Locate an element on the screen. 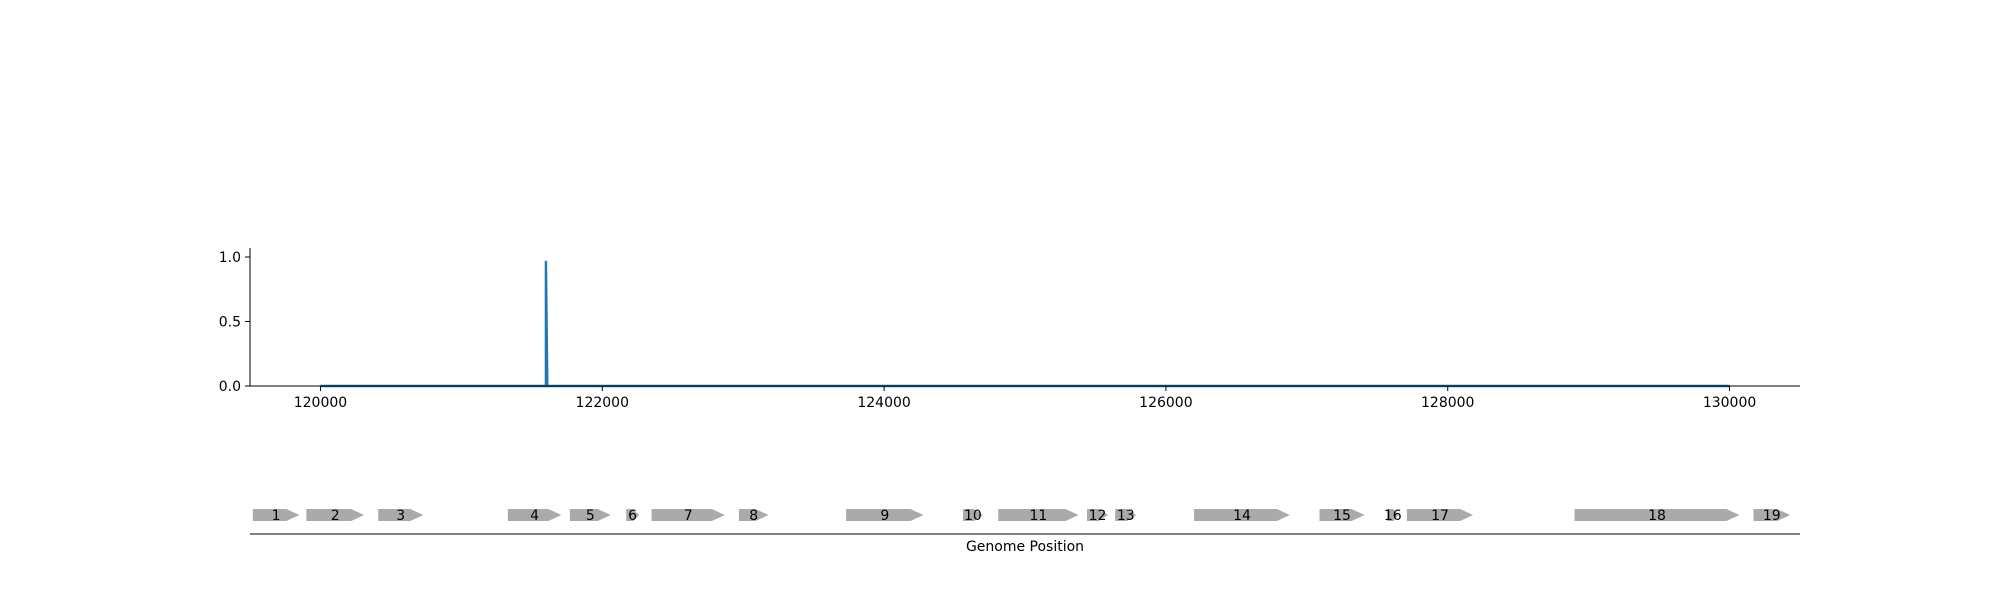 The width and height of the screenshot is (2000, 600). y-tick-label: 0.0 is located at coordinates (230, 387).